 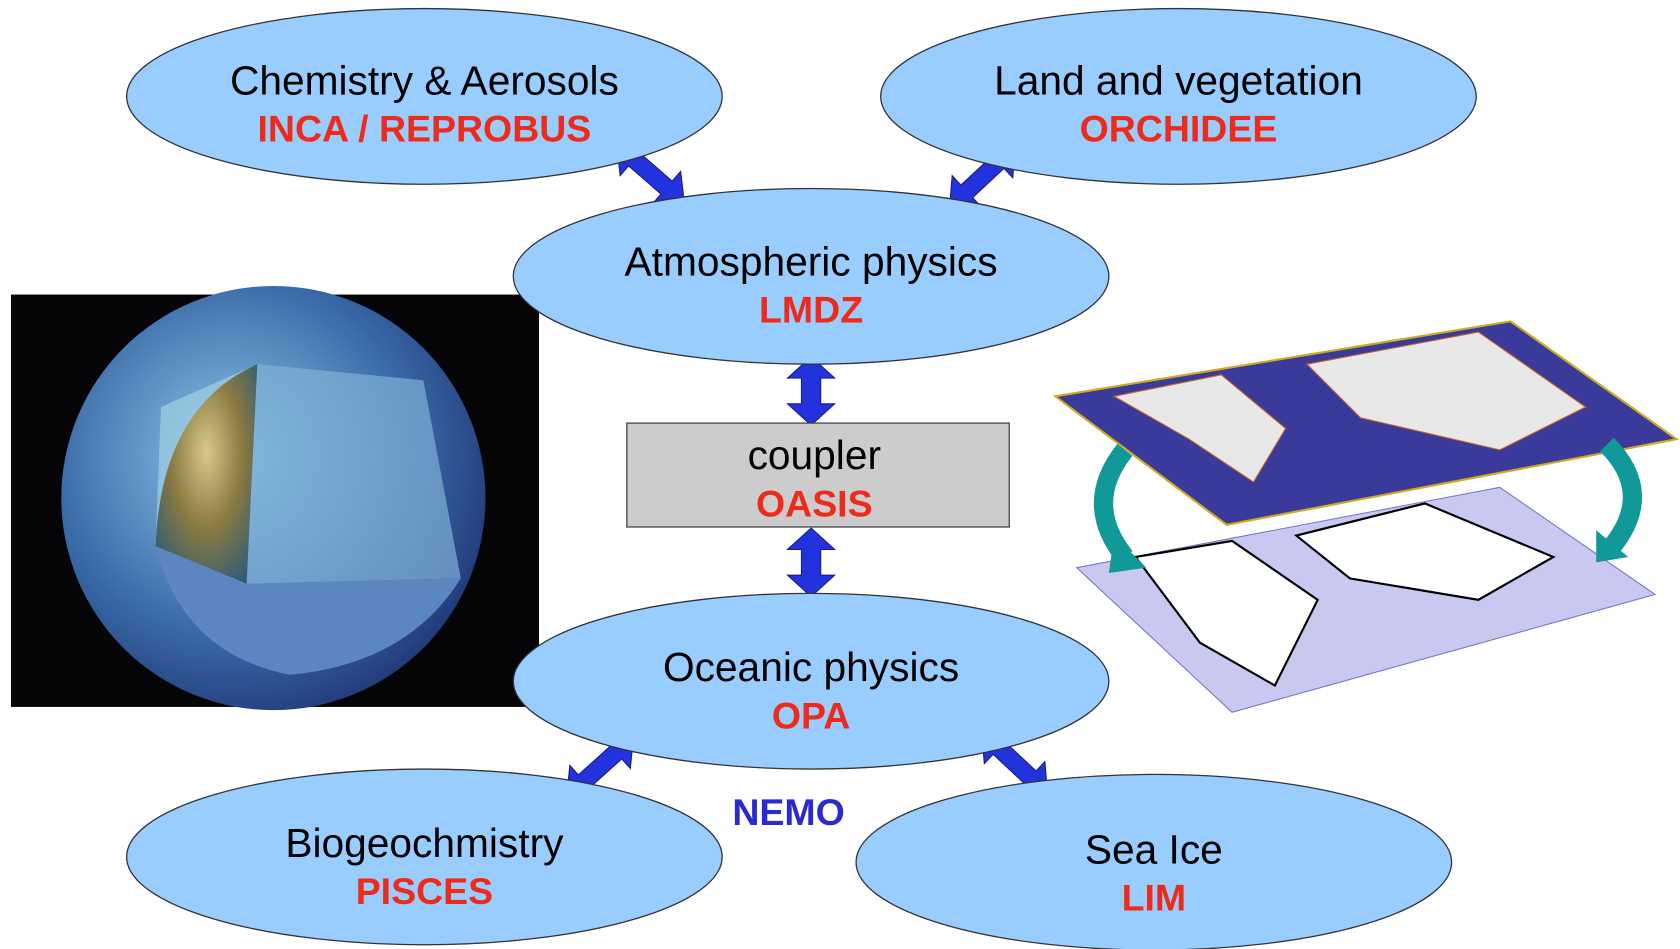 I want to click on node-title: coupler, so click(x=814, y=455).